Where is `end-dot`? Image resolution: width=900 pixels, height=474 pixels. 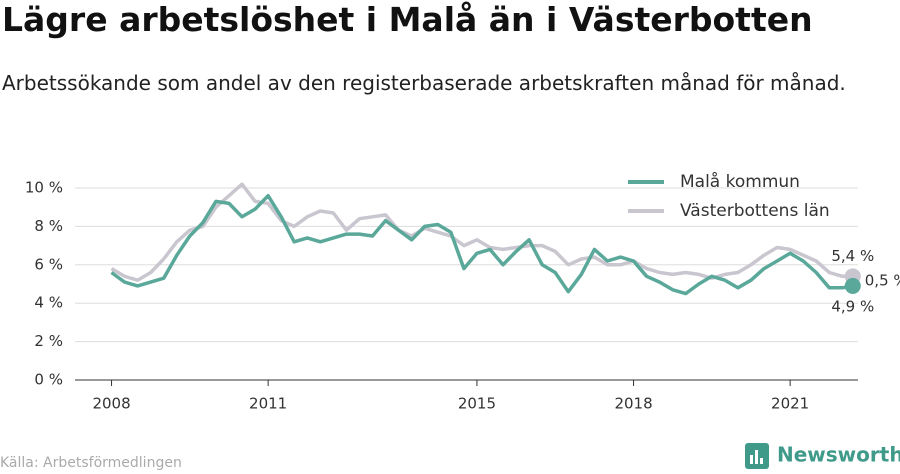
end-dot is located at coordinates (852, 285).